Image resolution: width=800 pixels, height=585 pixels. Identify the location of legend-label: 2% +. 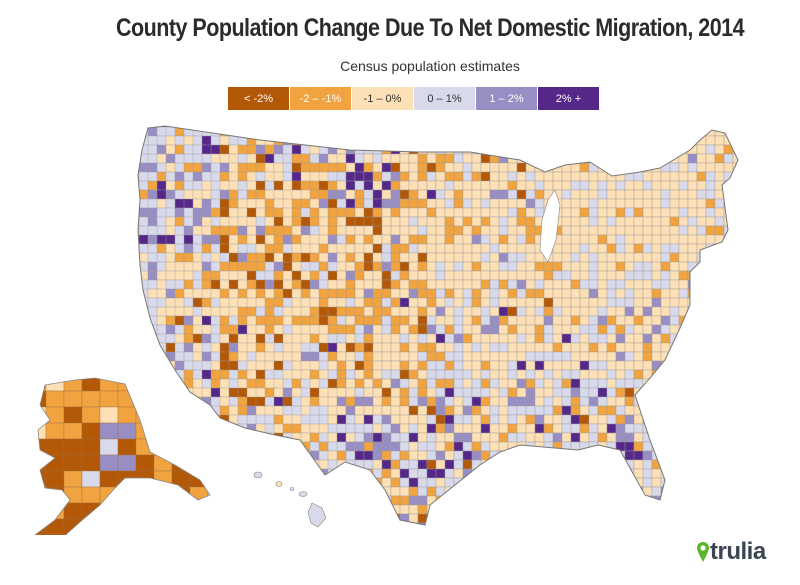
(568, 98).